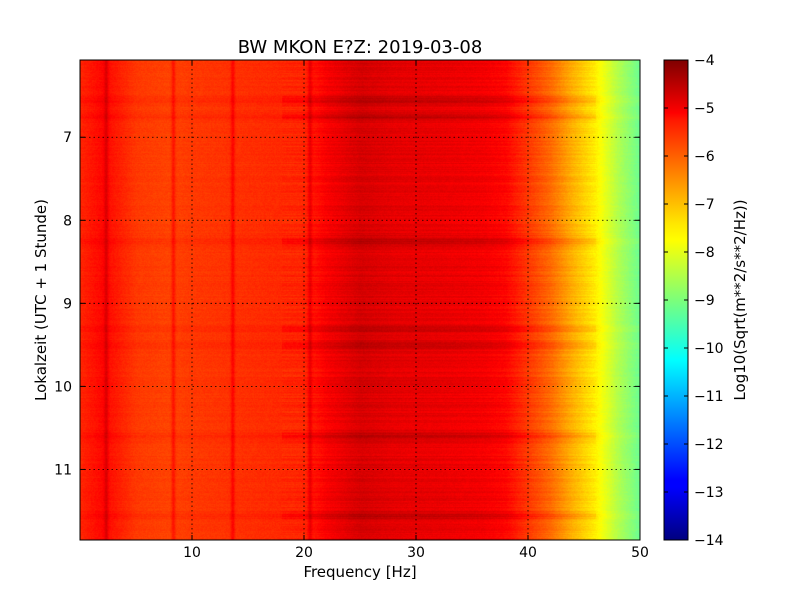 This screenshot has width=800, height=604. Describe the element at coordinates (704, 301) in the screenshot. I see `colorbar-tick-label: −9` at that location.